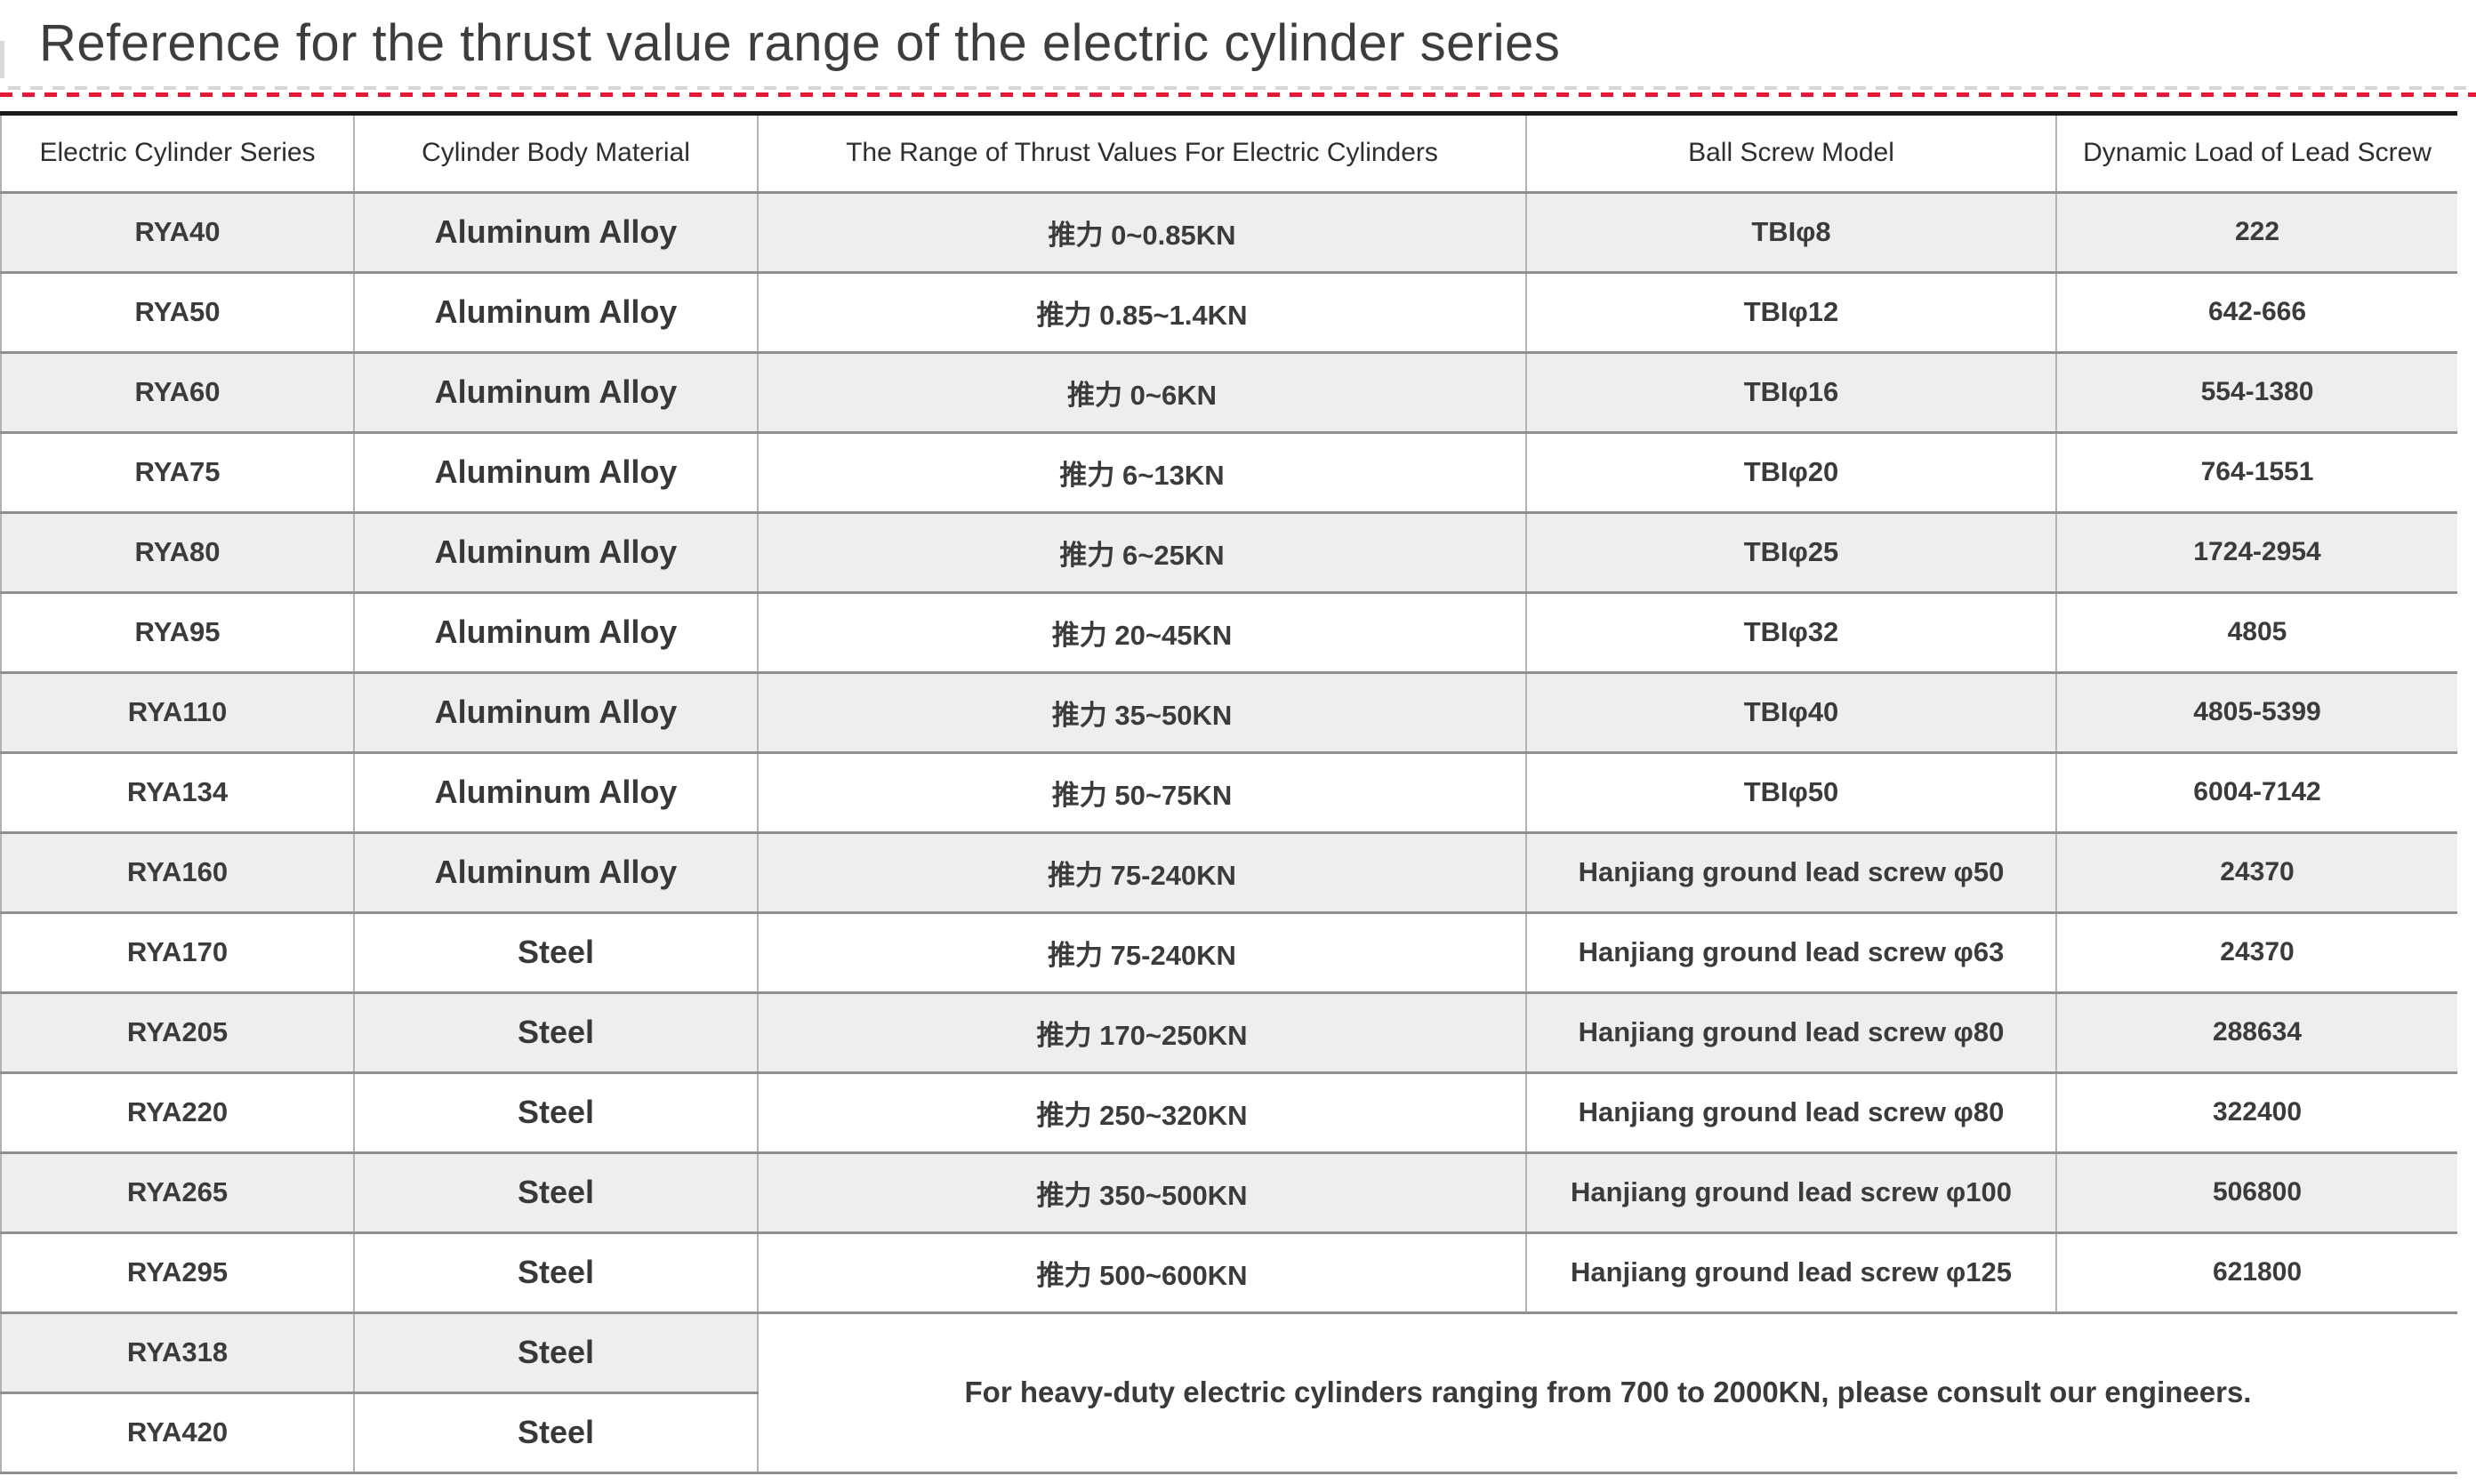  What do you see at coordinates (1142, 1272) in the screenshot?
I see `cell-thrust: 推力 500~600KN` at bounding box center [1142, 1272].